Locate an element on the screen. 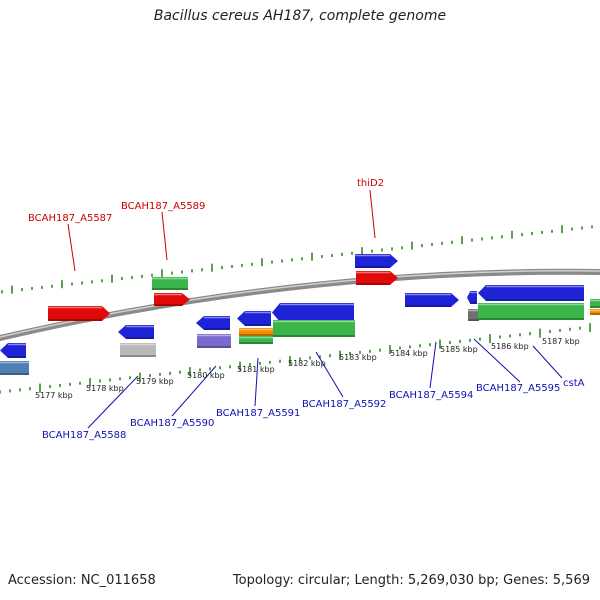  gene-edge-green is located at coordinates (595, 303).